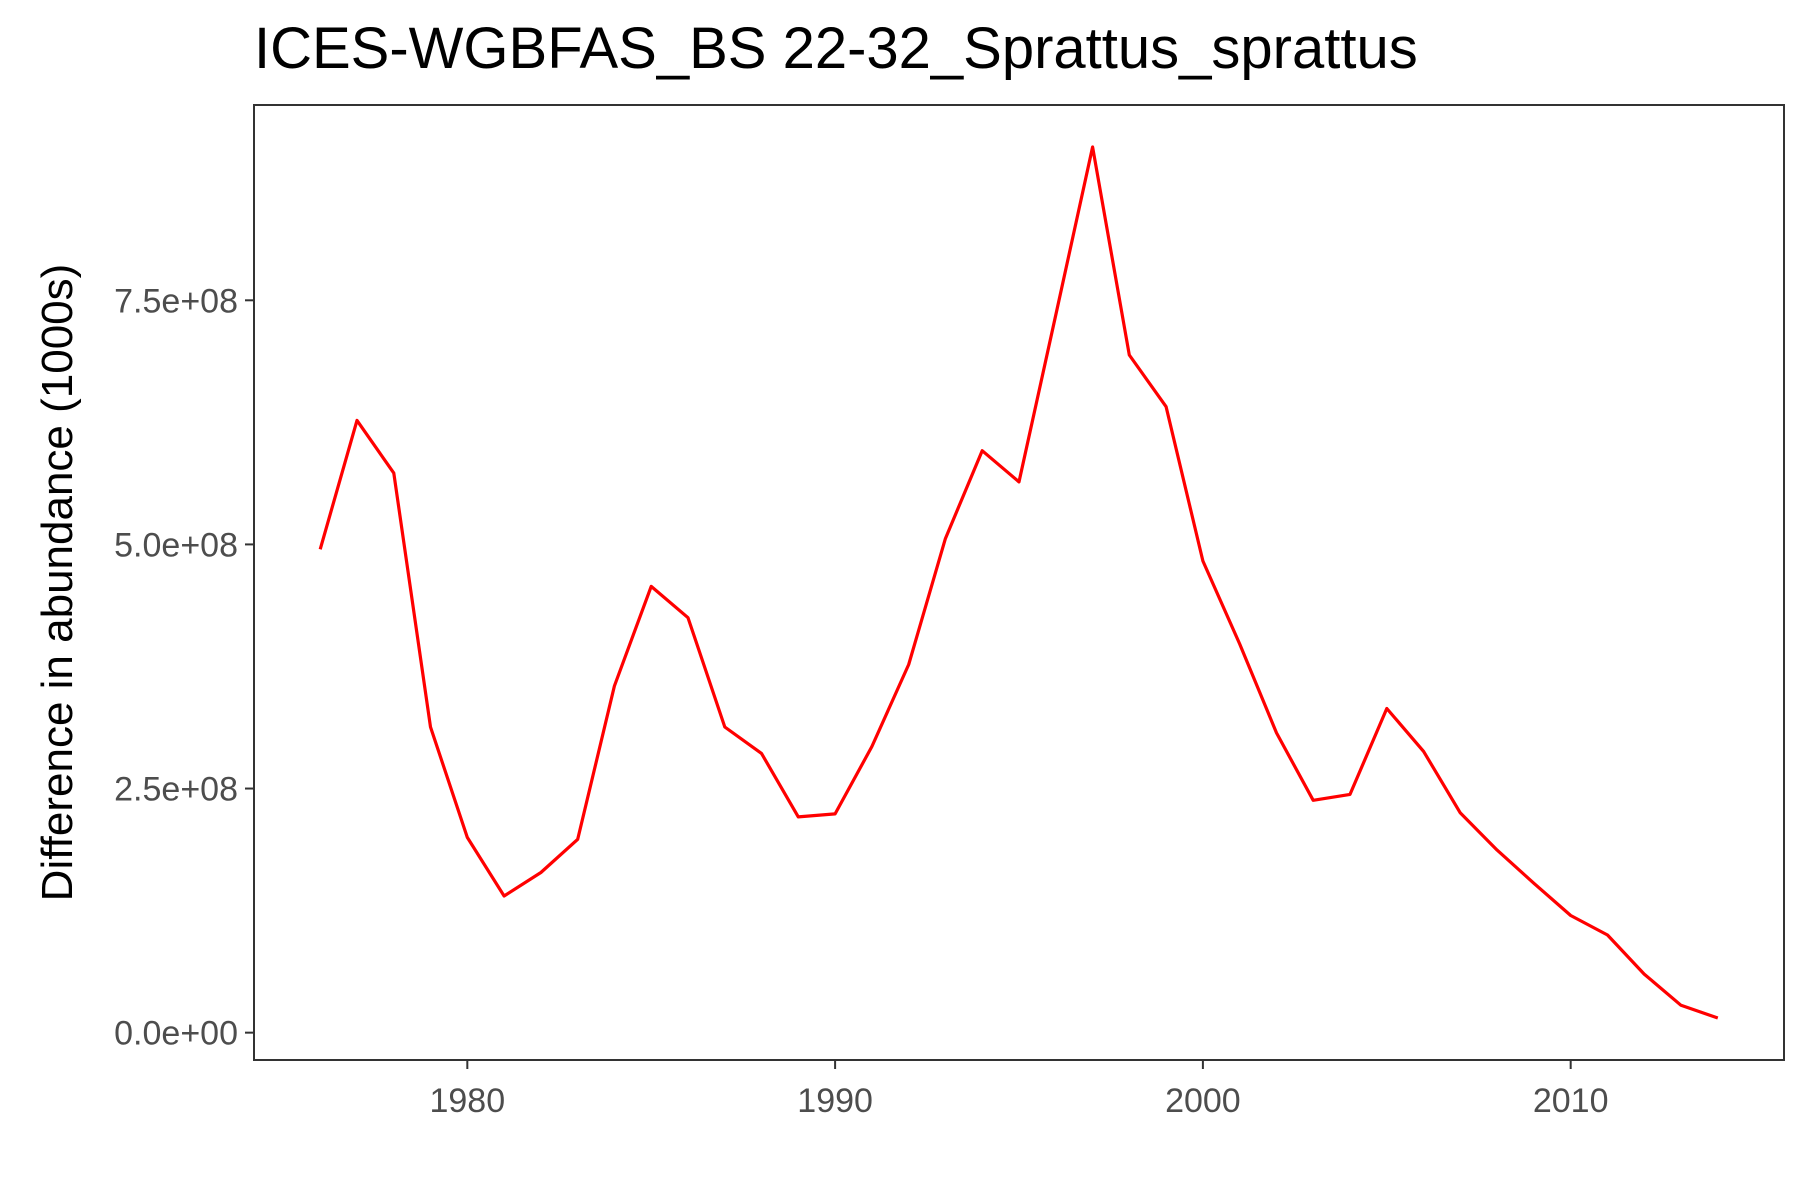  What do you see at coordinates (176, 301) in the screenshot?
I see `y-tick-label: 7.5e+08` at bounding box center [176, 301].